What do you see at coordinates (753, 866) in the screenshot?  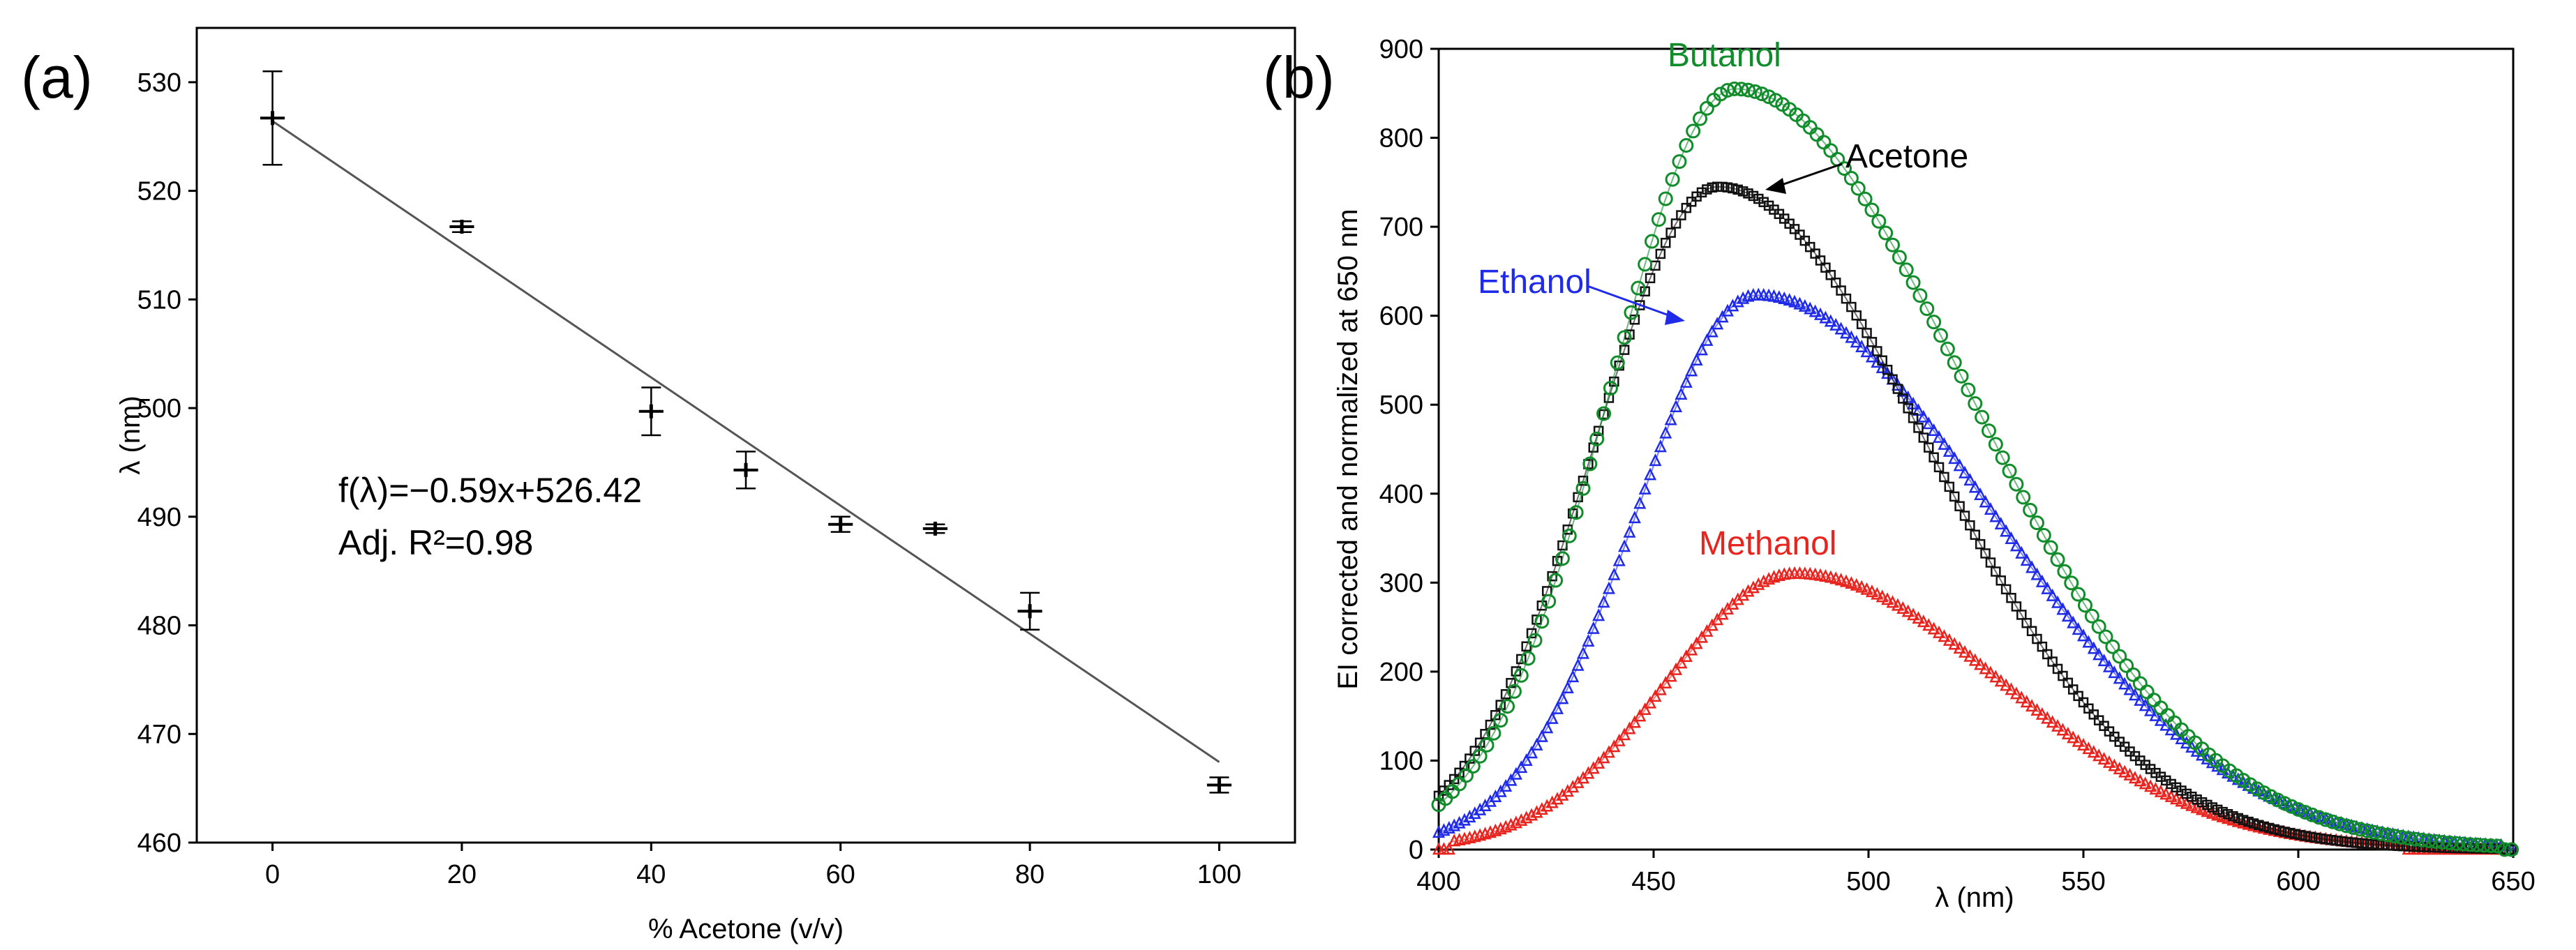 I see `panel-a-x-ticks: 0 20 40 60 80 100` at bounding box center [753, 866].